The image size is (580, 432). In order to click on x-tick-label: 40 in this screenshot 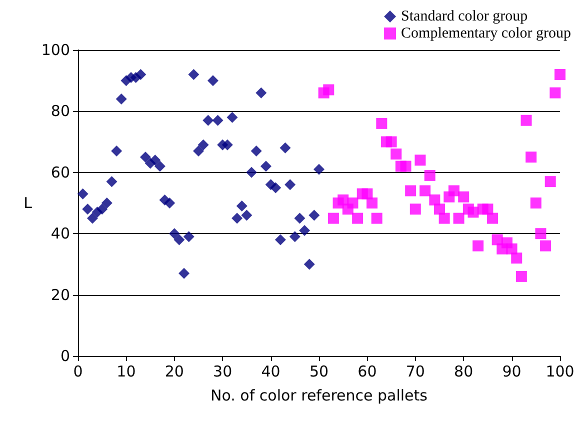, I will do `click(270, 371)`.